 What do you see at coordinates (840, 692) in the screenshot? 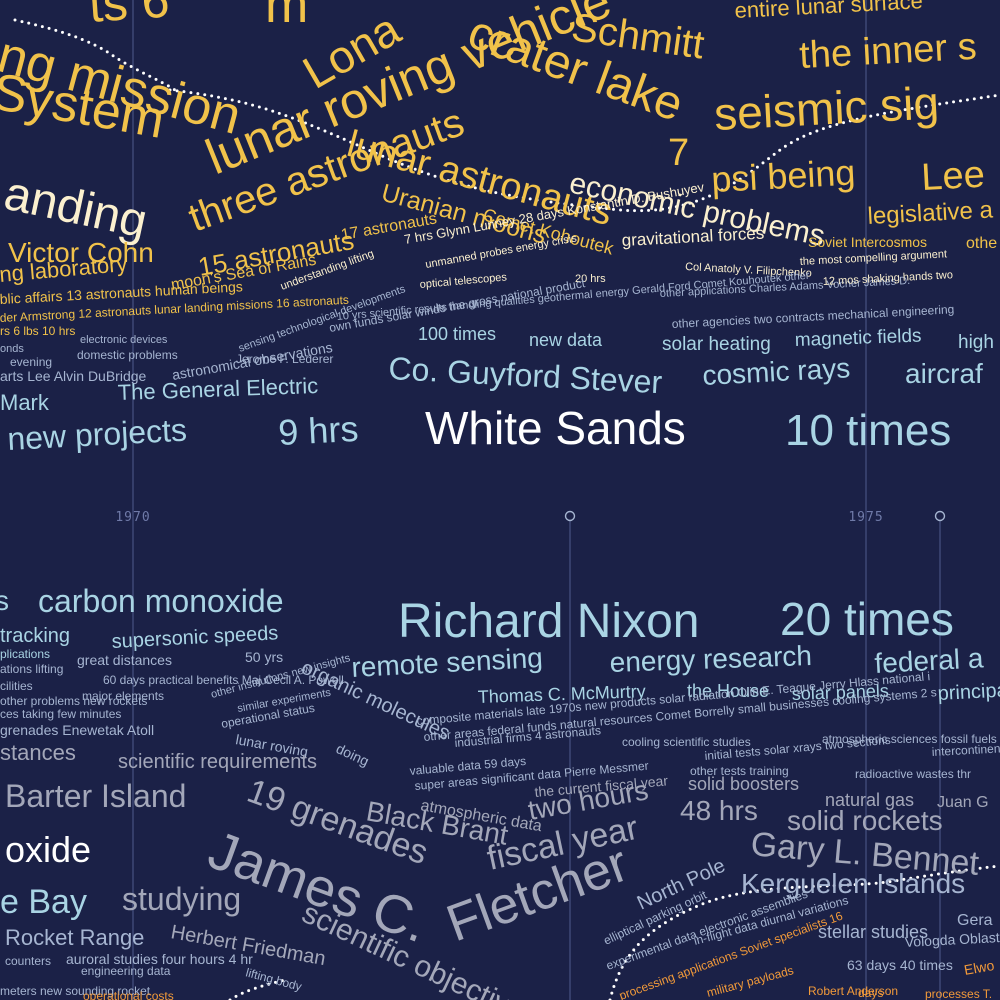
I see `bottom-word-solar-panels: solar panels` at bounding box center [840, 692].